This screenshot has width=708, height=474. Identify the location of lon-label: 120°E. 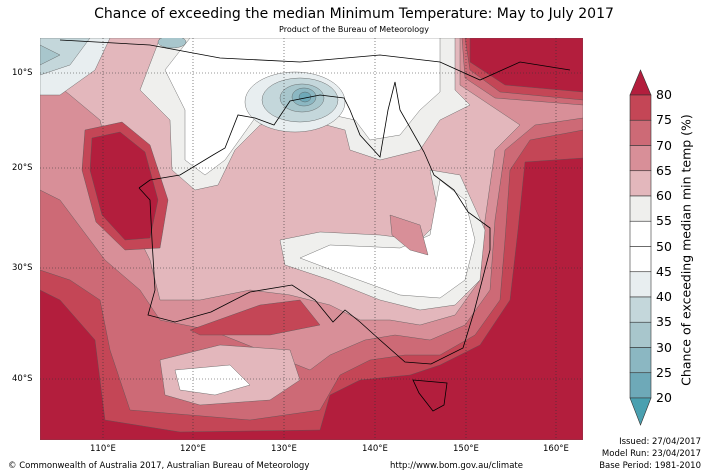
(193, 449).